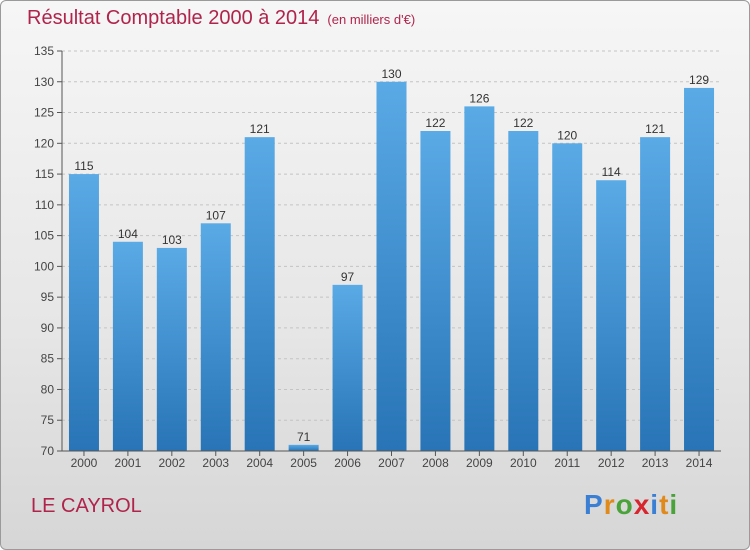 This screenshot has height=550, width=750. I want to click on y-tick-label: 105, so click(44, 236).